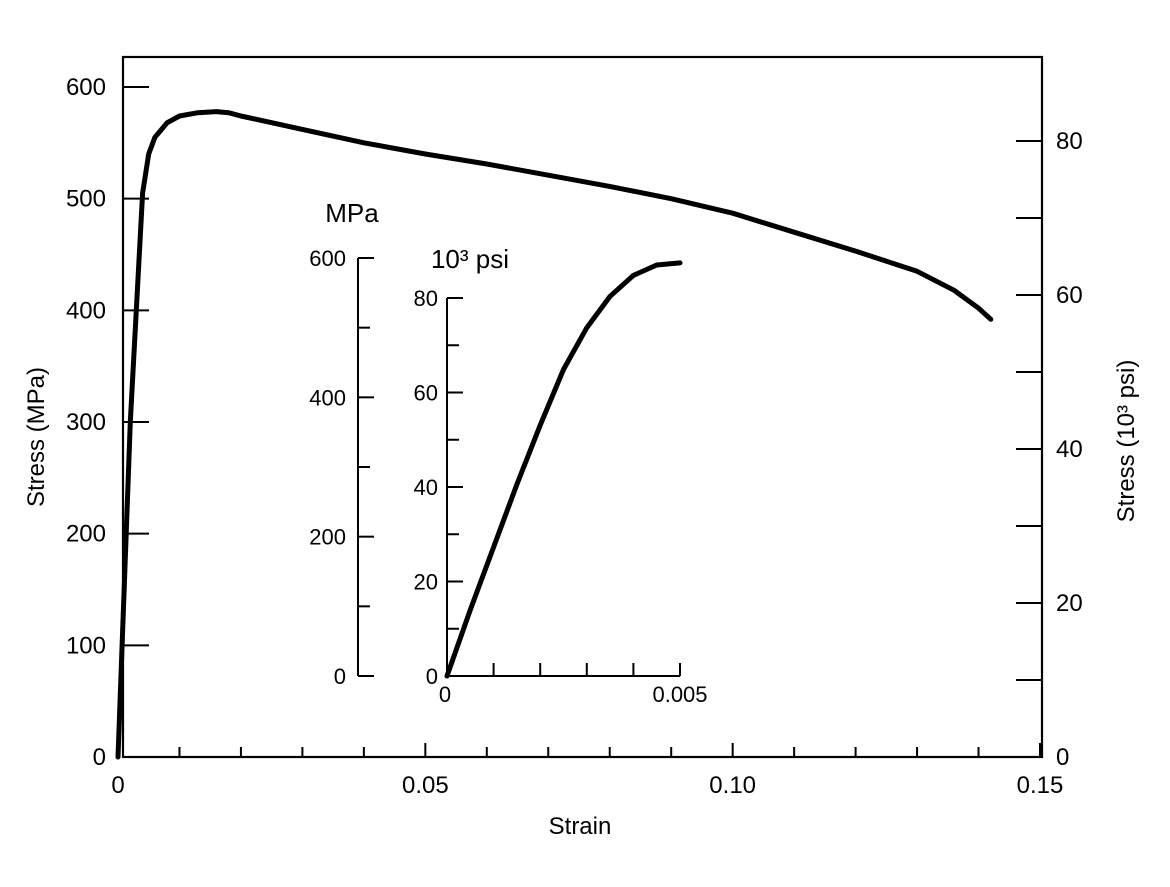 The width and height of the screenshot is (1170, 887). I want to click on inset-x-tick-label: 0.005, so click(679, 694).